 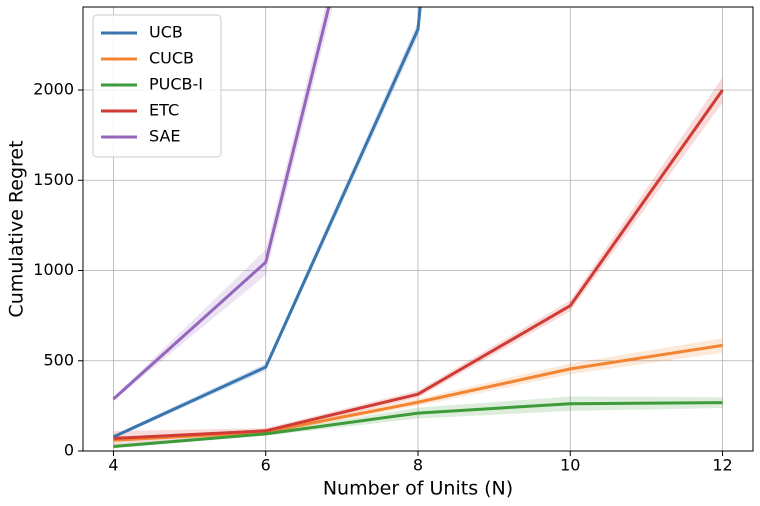 I want to click on legend: UCB CUCB PUCB-I ETC SAE, so click(x=157, y=86).